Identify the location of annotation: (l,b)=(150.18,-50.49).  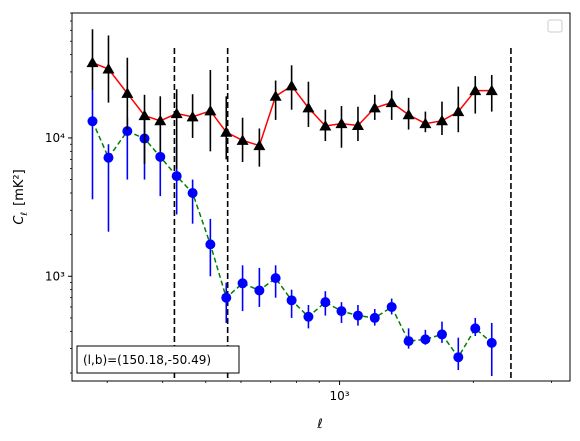
(158, 359).